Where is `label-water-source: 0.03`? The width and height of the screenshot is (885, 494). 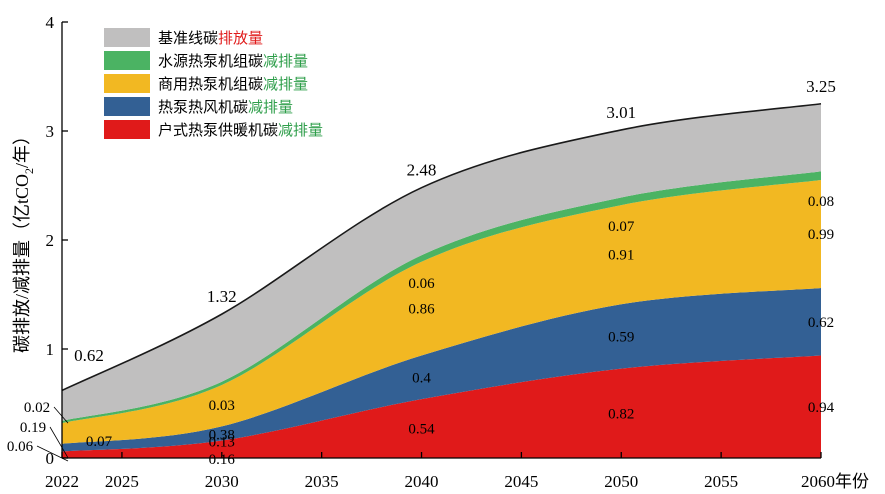
label-water-source: 0.03 is located at coordinates (222, 406).